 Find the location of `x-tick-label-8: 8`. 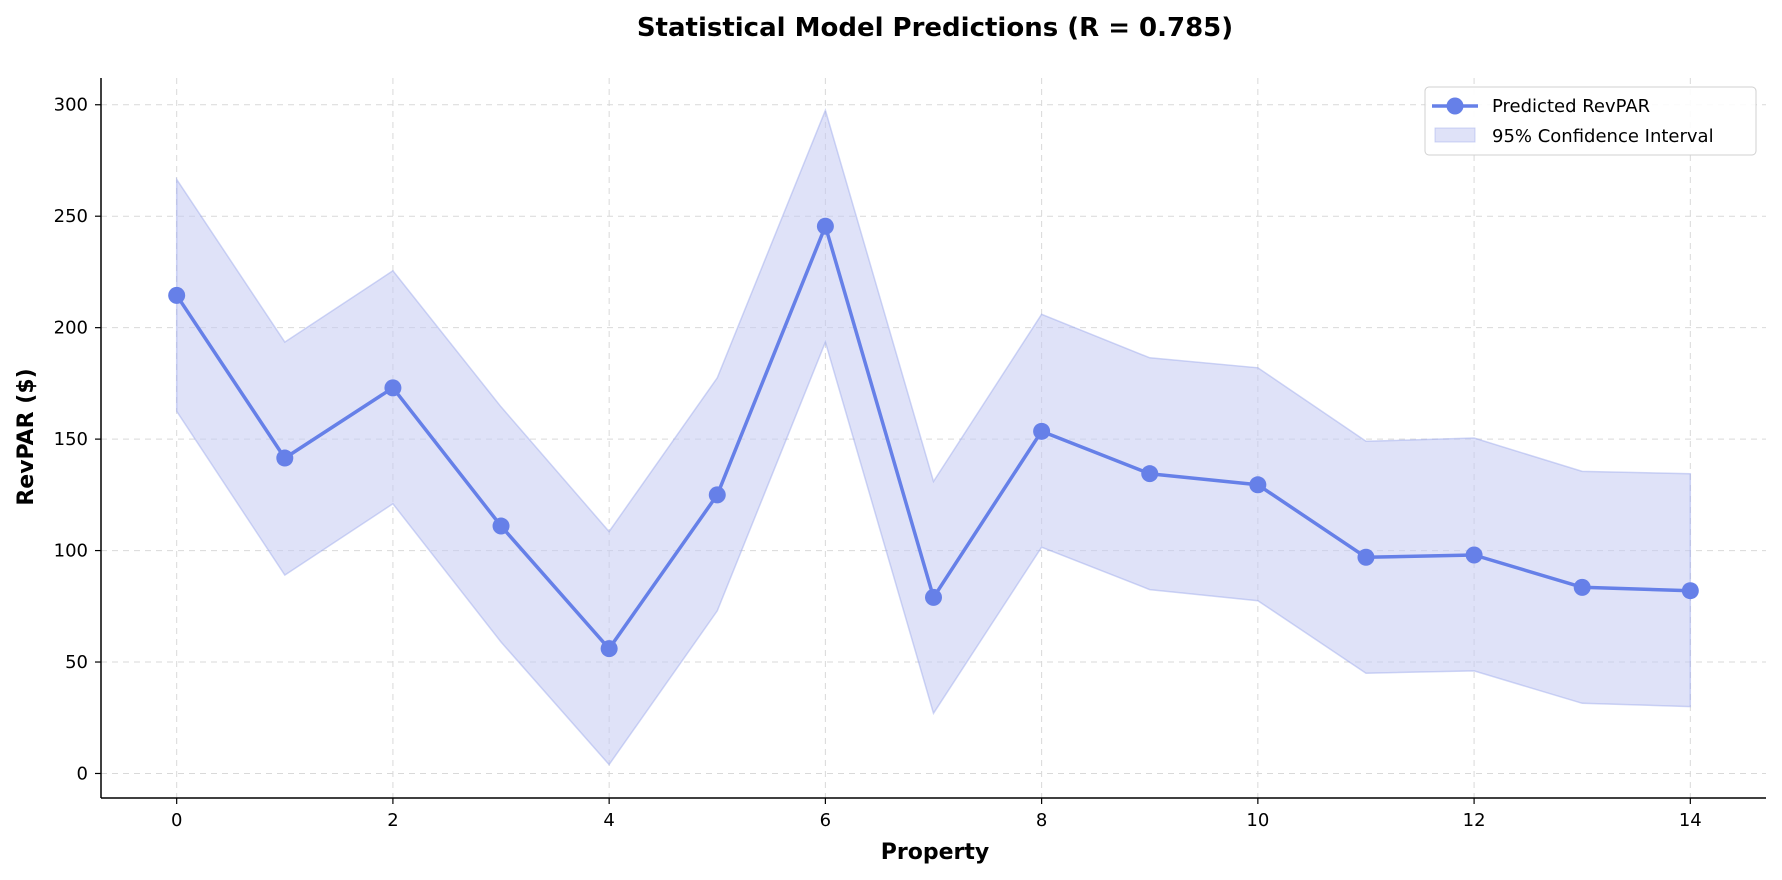

x-tick-label-8: 8 is located at coordinates (1041, 820).